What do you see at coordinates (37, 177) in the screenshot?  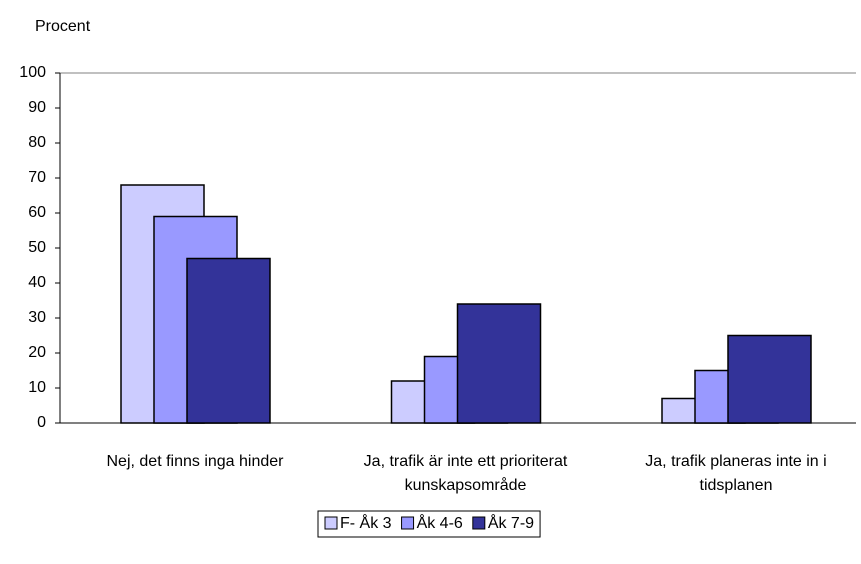 I see `y-tick-label: 70` at bounding box center [37, 177].